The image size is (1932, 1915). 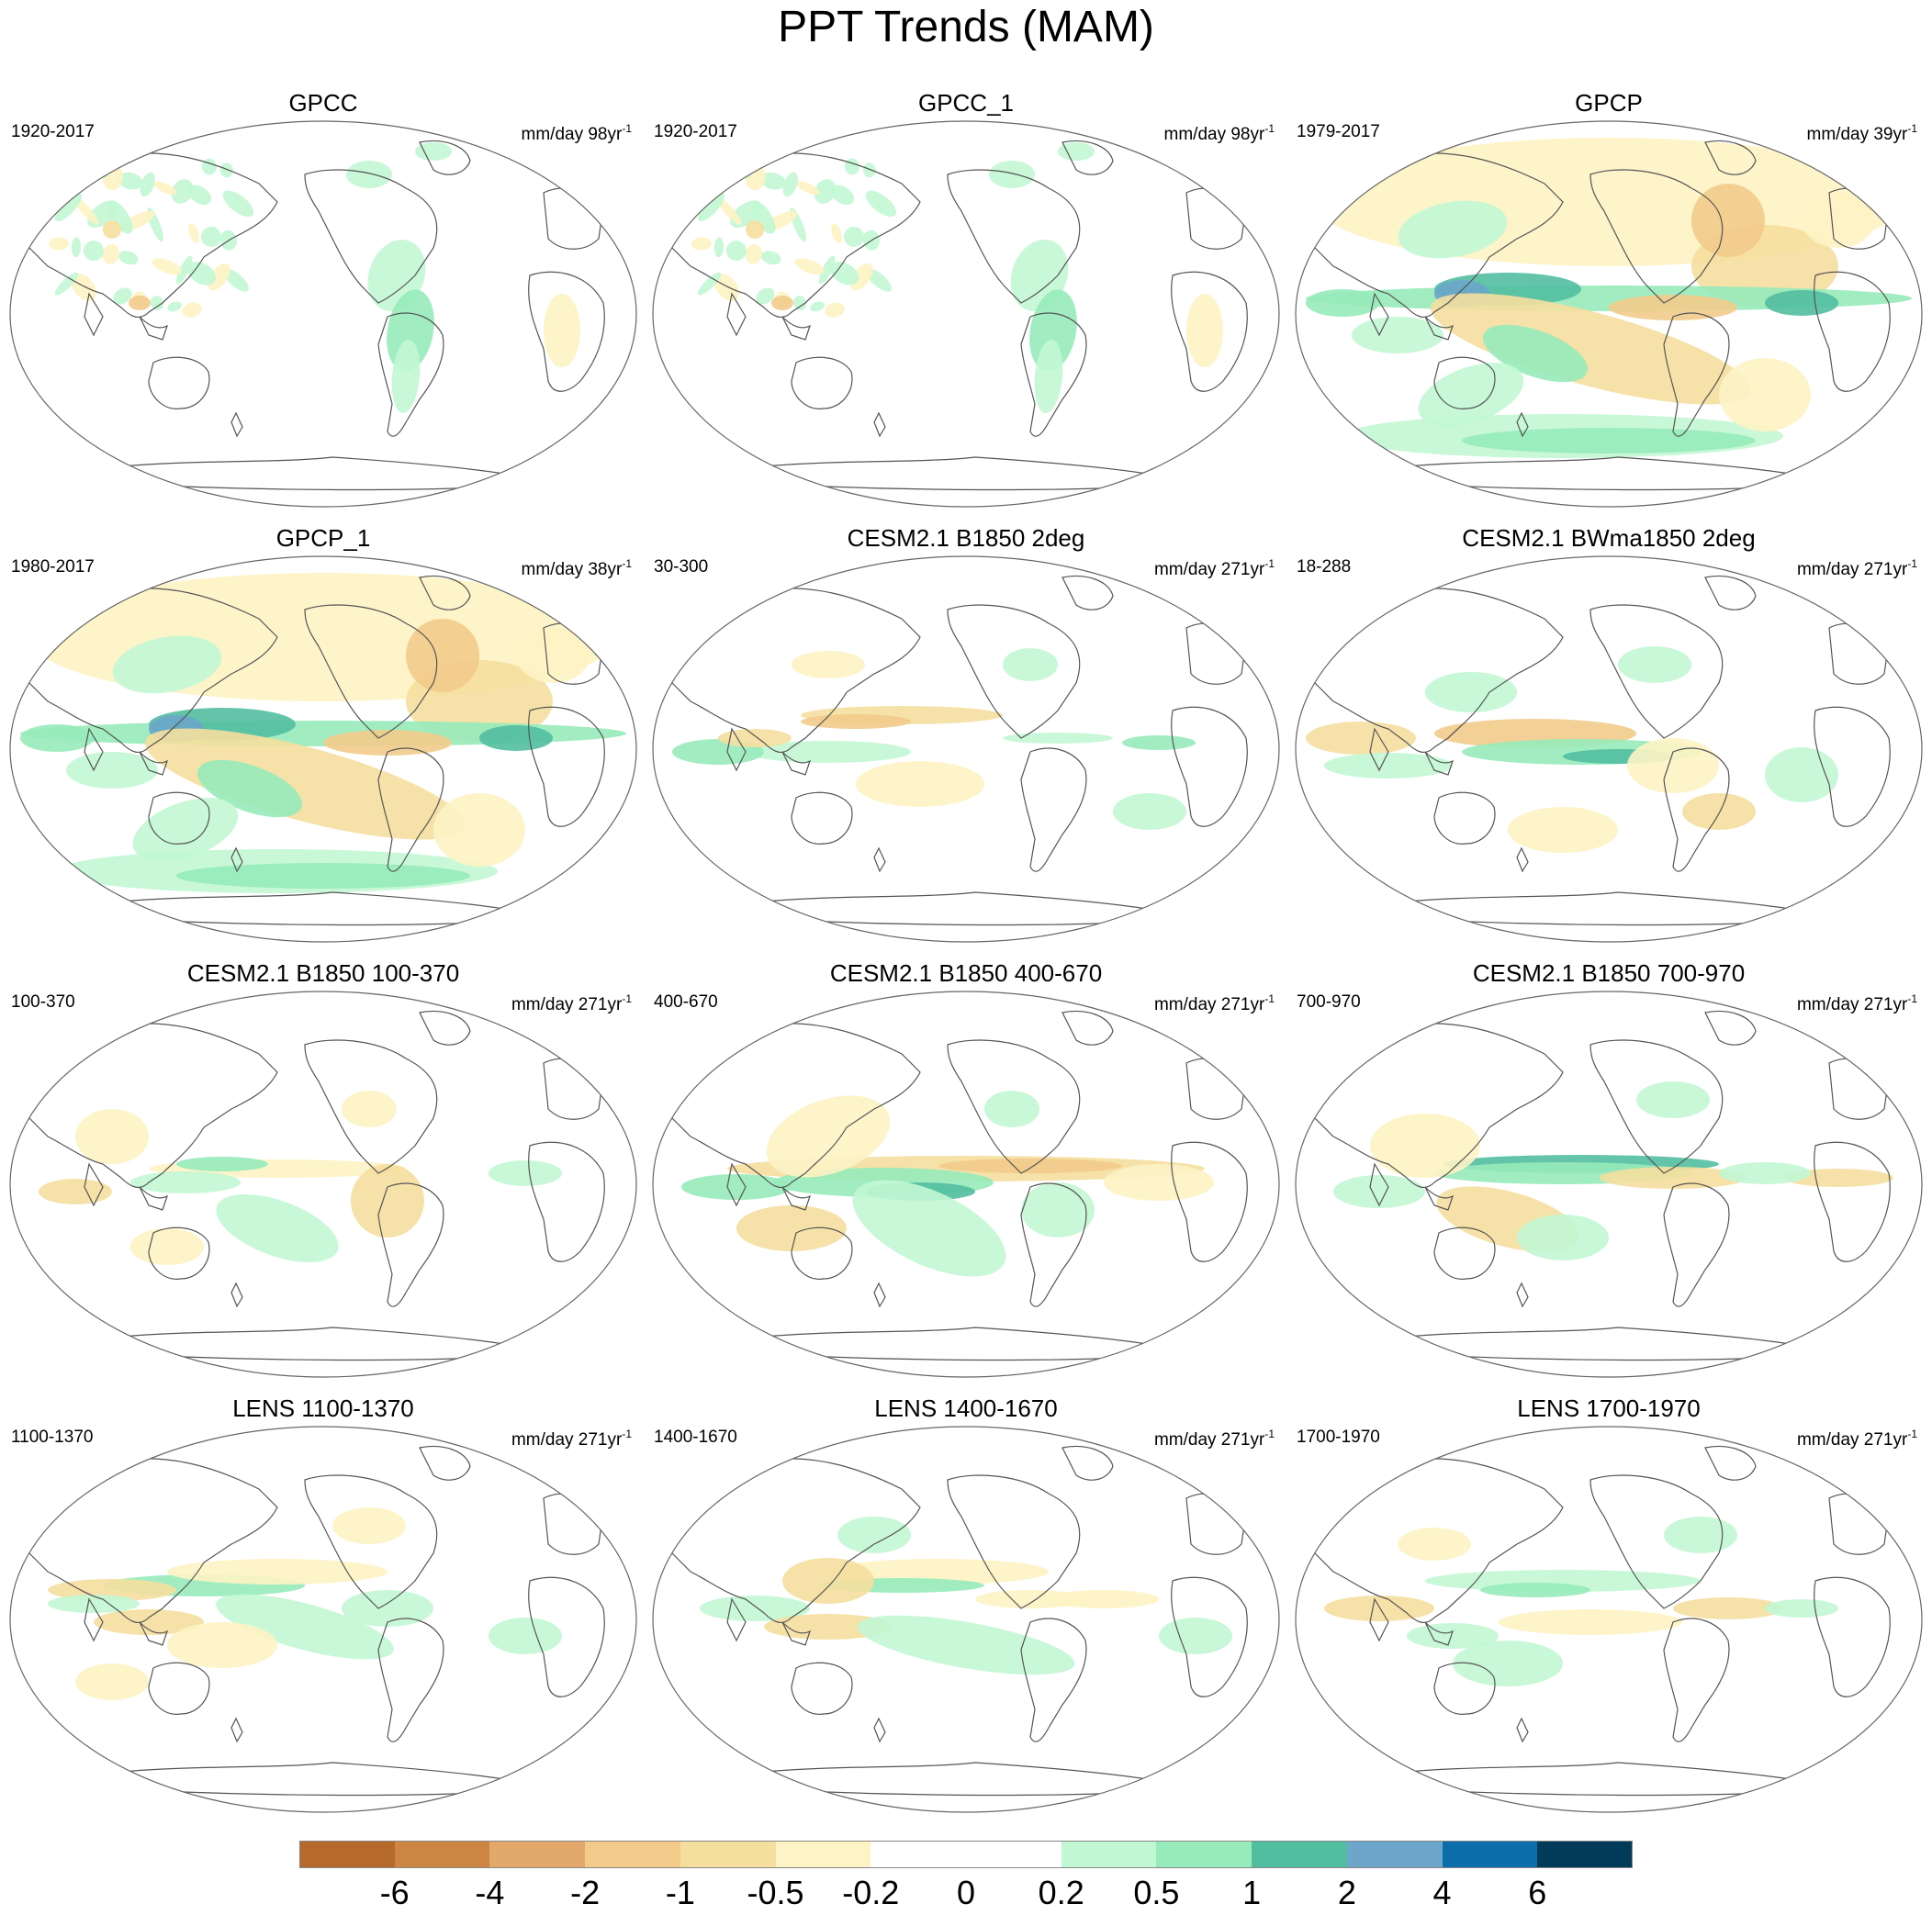 I want to click on period-label: 100-370, so click(x=43, y=1002).